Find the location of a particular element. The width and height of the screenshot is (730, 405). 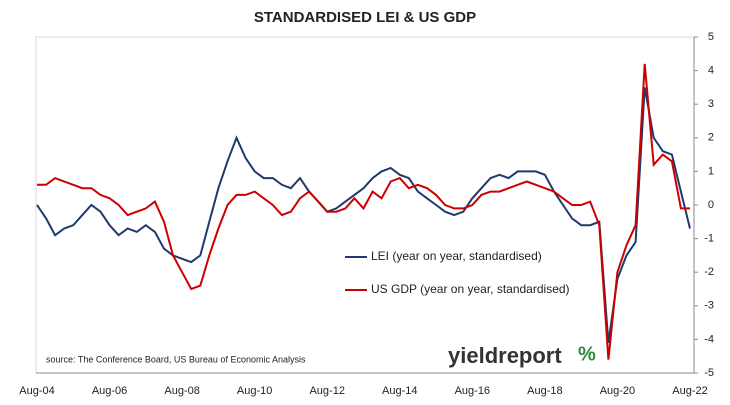

y-tick-label: 0 is located at coordinates (711, 205).